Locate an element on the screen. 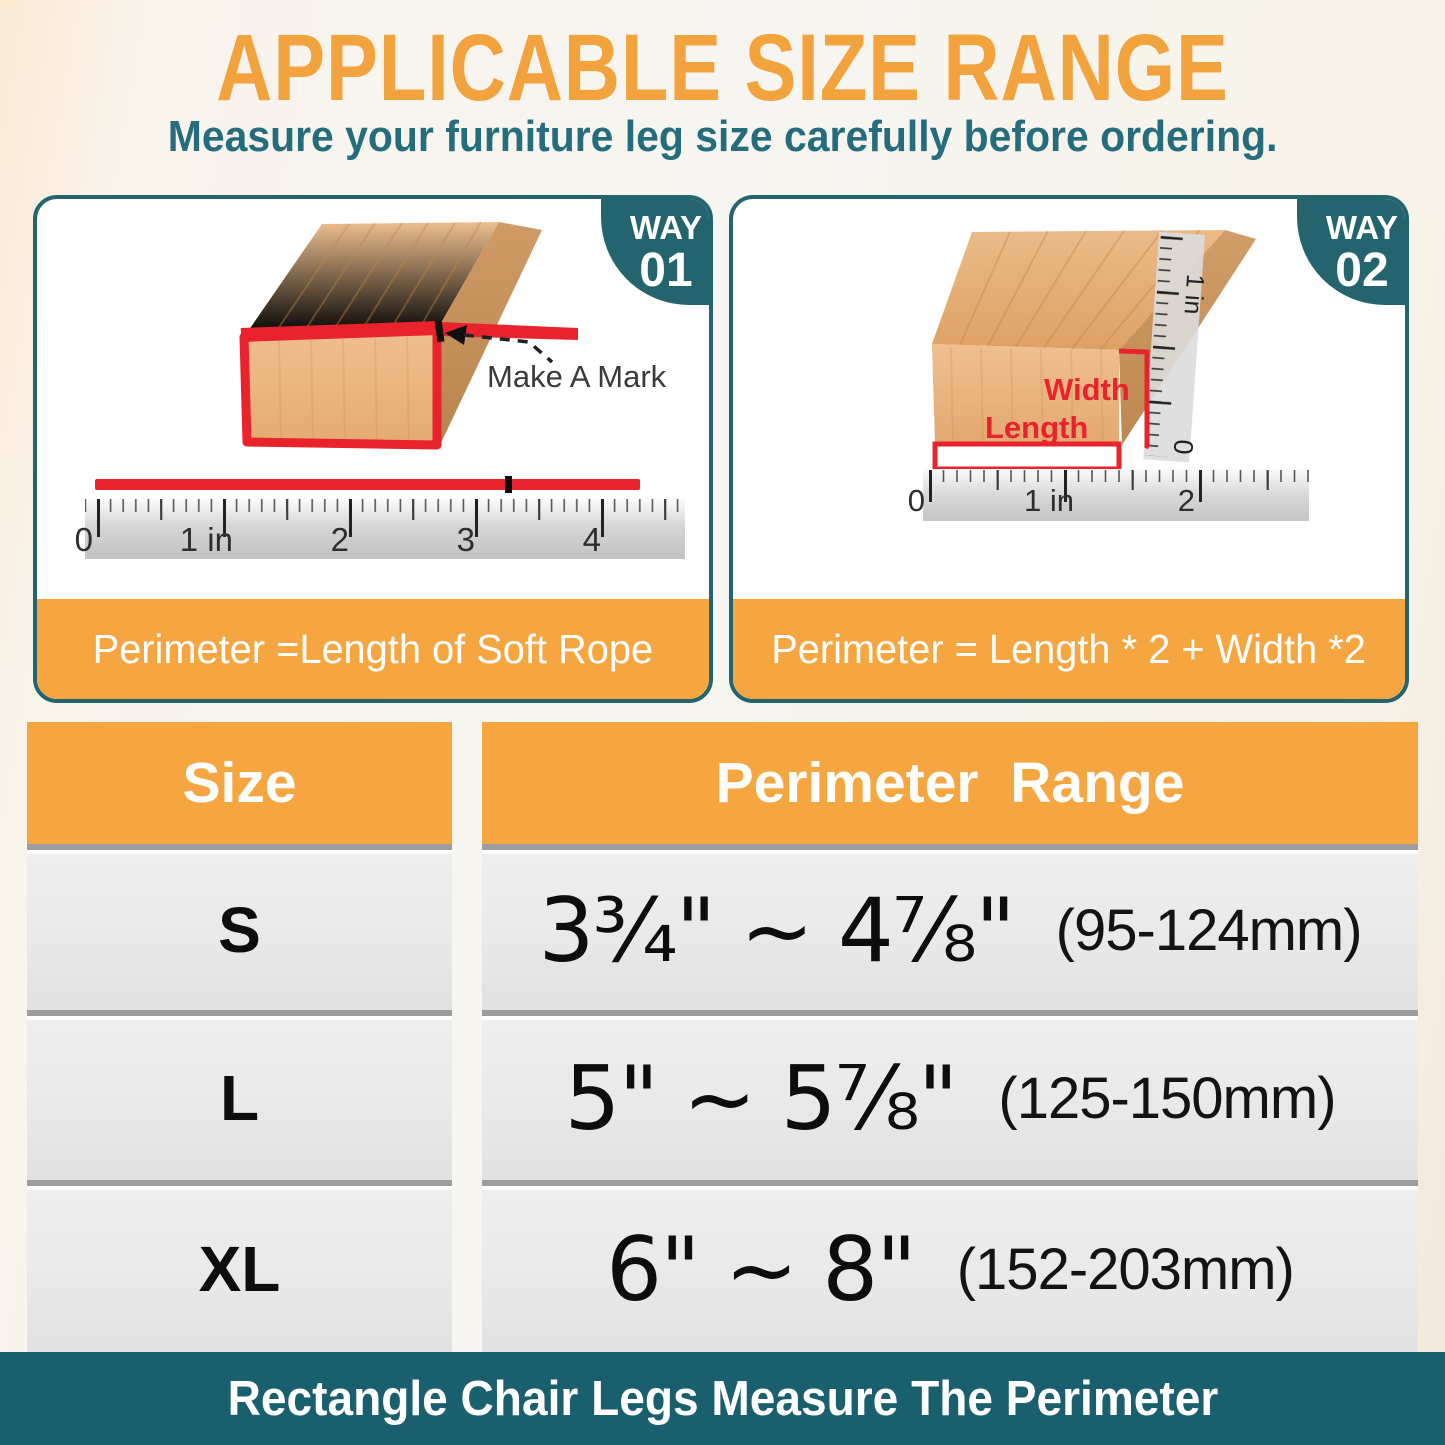 Image resolution: width=1445 pixels, height=1445 pixels. range-inches: 6" ~ 8" is located at coordinates (761, 1269).